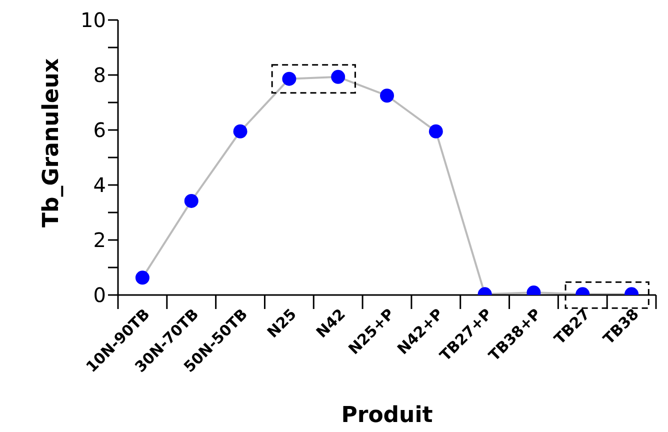  What do you see at coordinates (99, 130) in the screenshot?
I see `y-tick-label: 6` at bounding box center [99, 130].